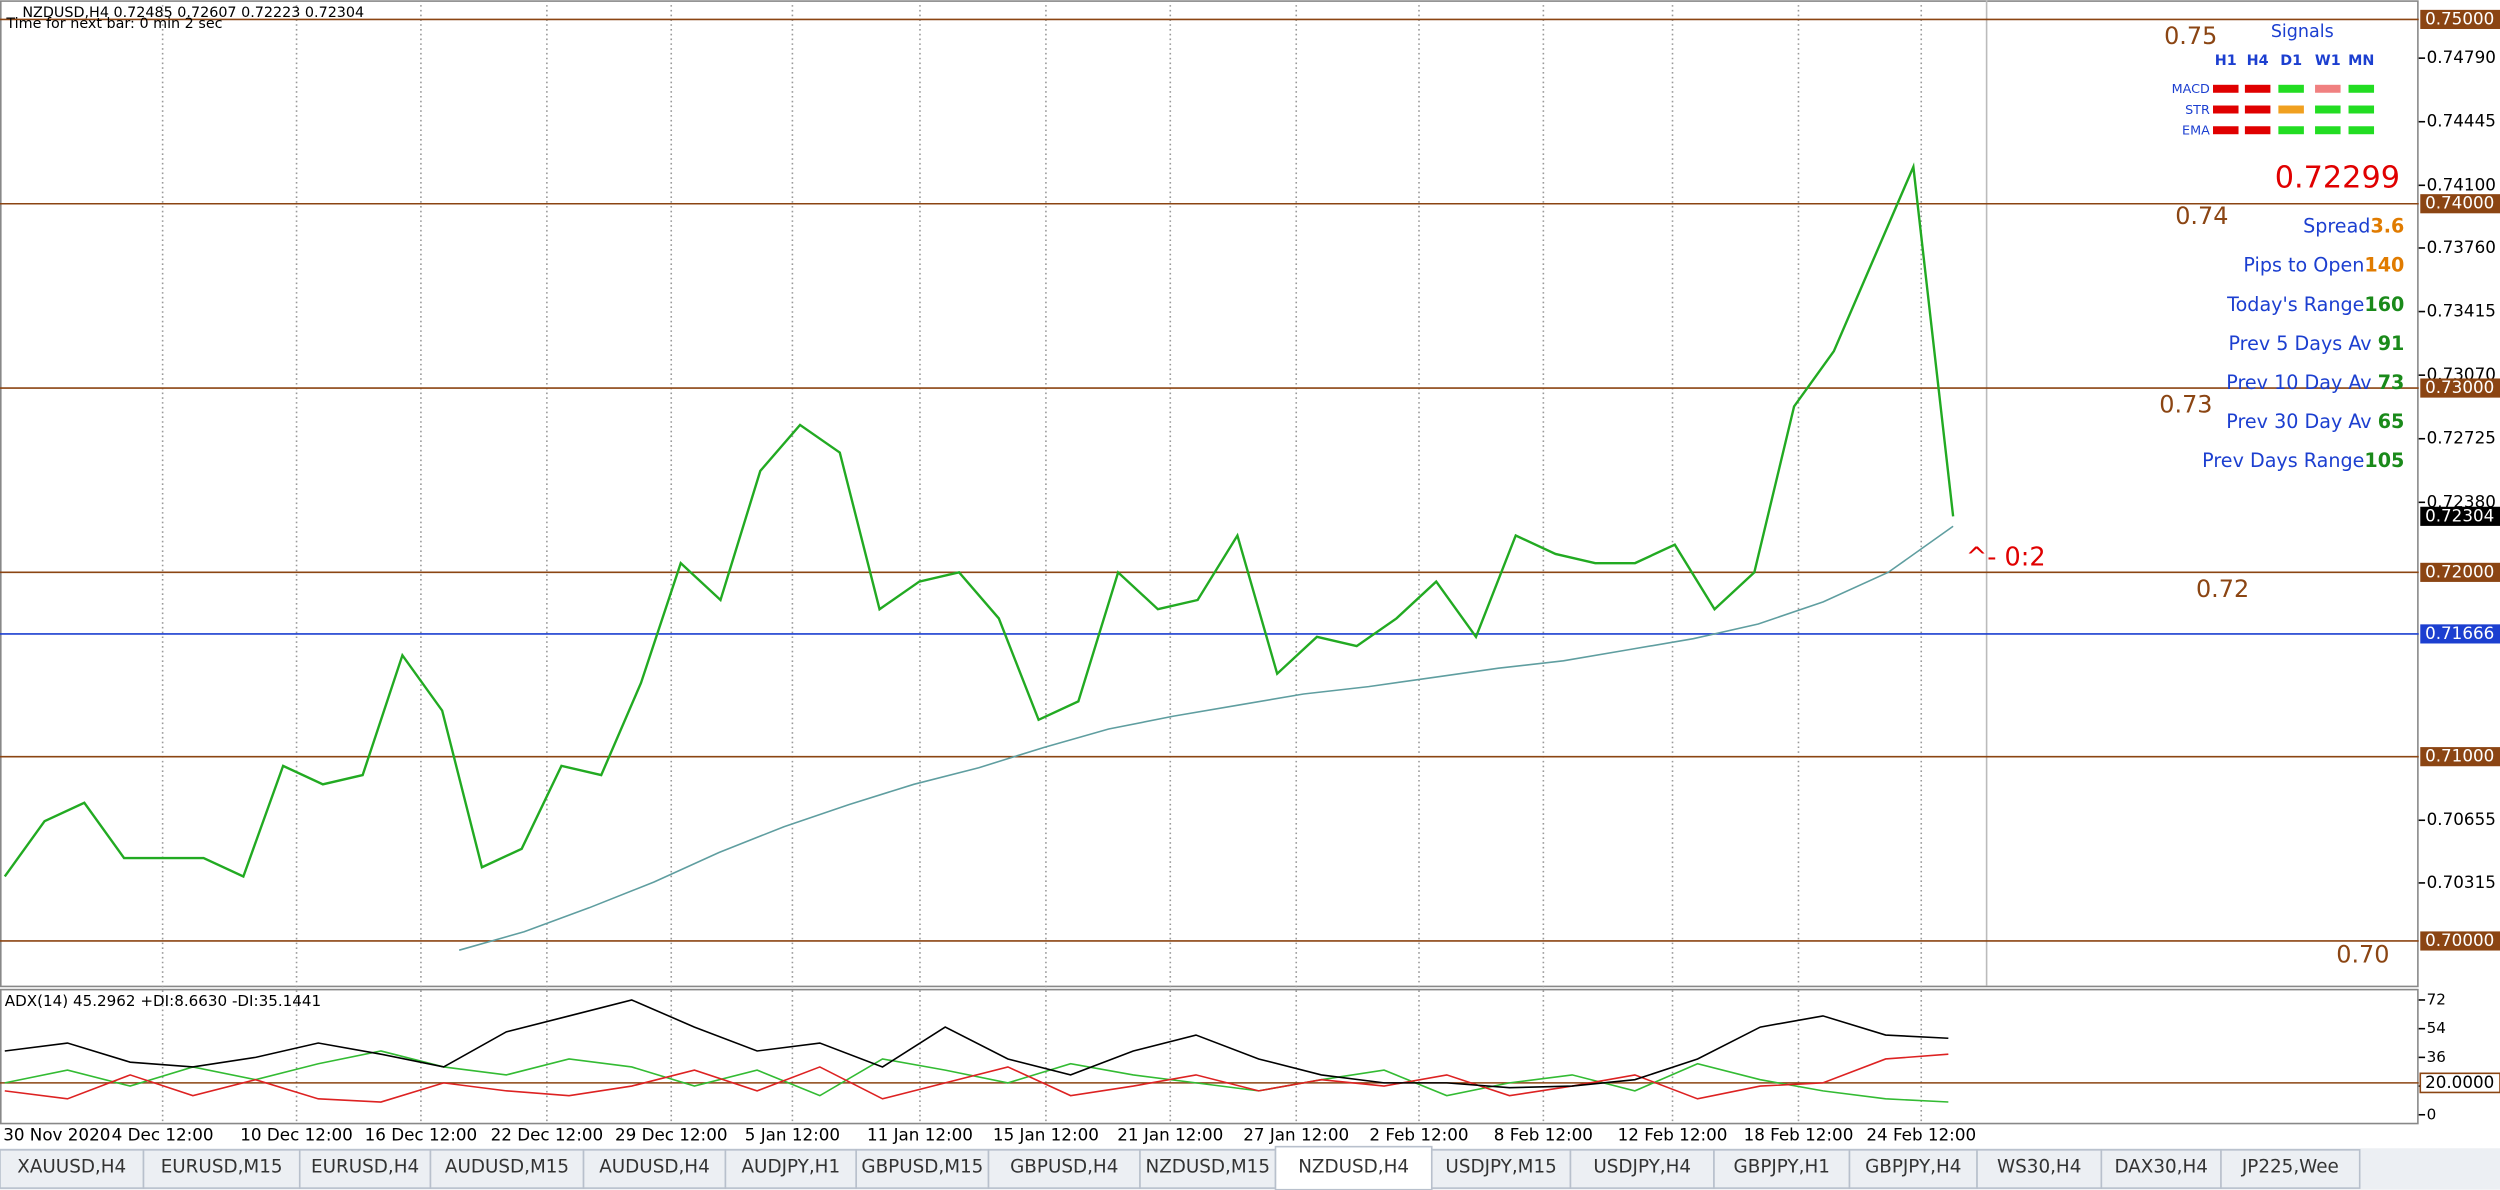 Image resolution: width=2500 pixels, height=1190 pixels. What do you see at coordinates (1046, 1134) in the screenshot?
I see `time-label: 15 Jan 12:00` at bounding box center [1046, 1134].